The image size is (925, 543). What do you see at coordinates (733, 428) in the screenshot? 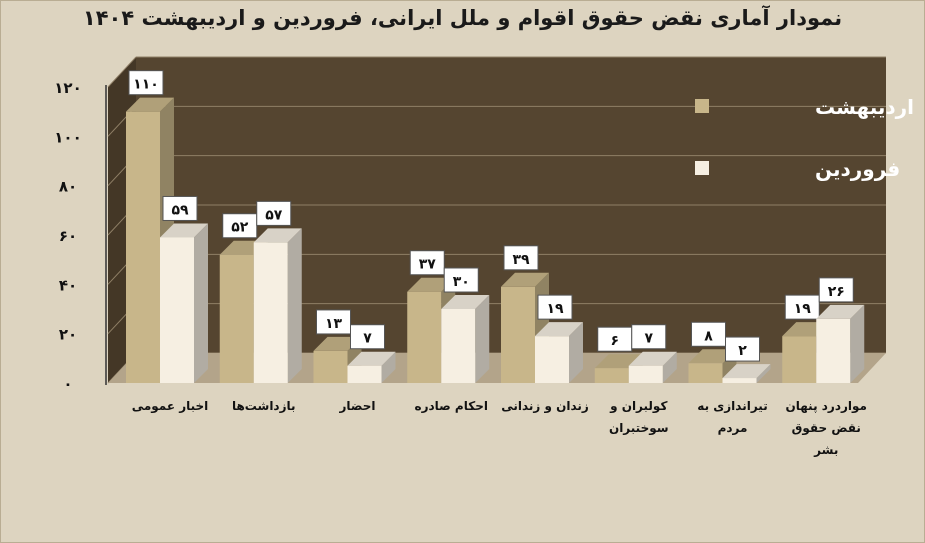
I see `category-label-line: مردم` at bounding box center [733, 428].